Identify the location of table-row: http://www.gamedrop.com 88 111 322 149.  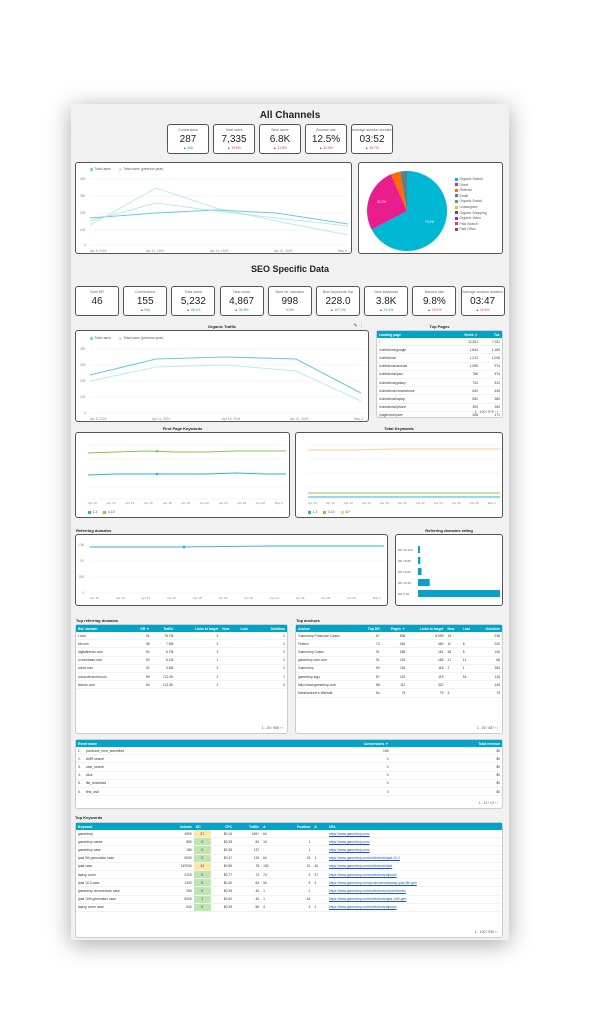
(399, 685).